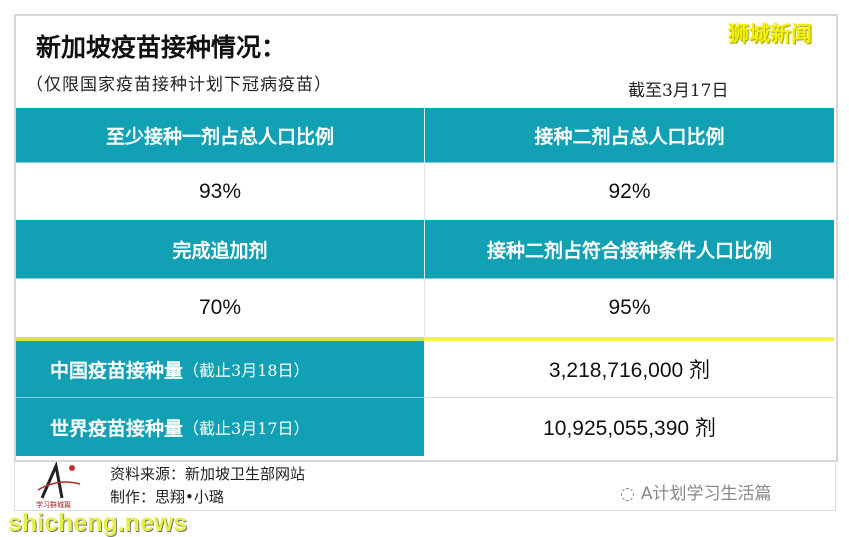  Describe the element at coordinates (629, 191) in the screenshot. I see `stat-value: 92%` at that location.